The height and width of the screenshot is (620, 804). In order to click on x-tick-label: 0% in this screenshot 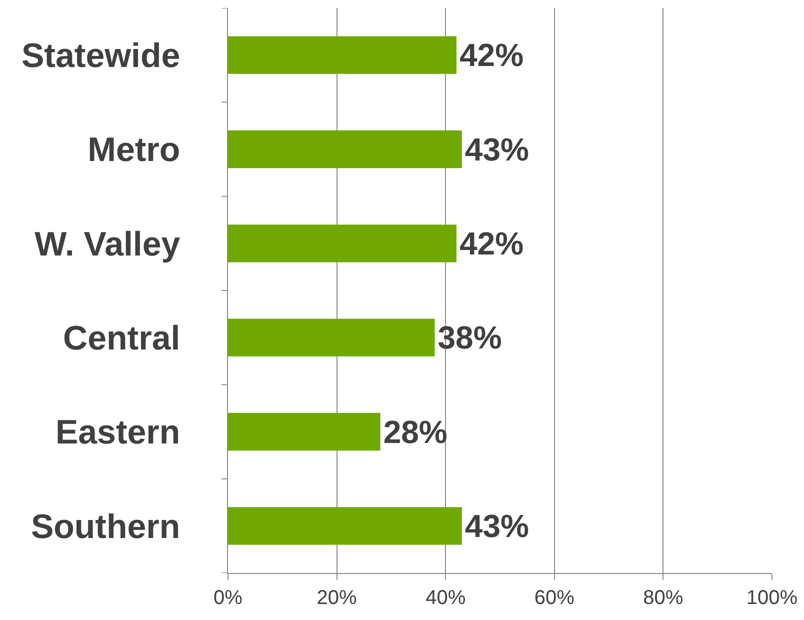, I will do `click(228, 598)`.